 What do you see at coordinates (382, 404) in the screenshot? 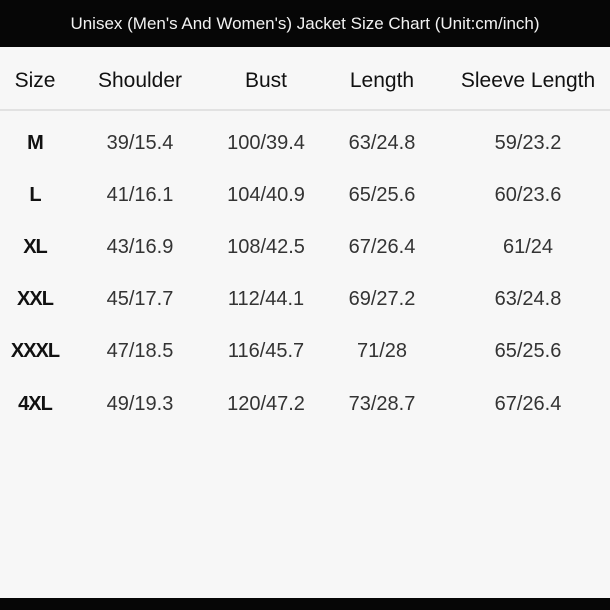
I see `cell-length: 73/28.7` at bounding box center [382, 404].